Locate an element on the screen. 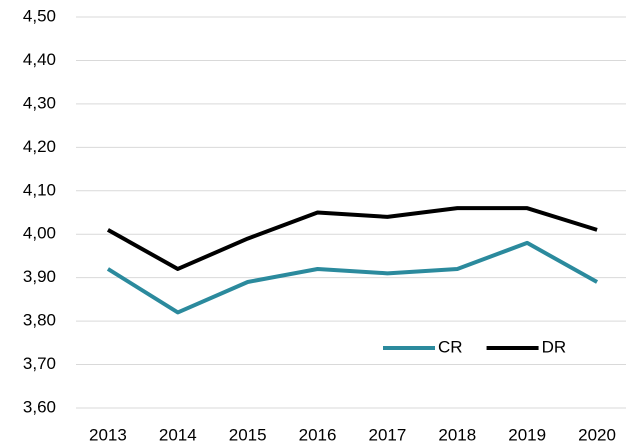  x-tick-label: 2017 is located at coordinates (388, 434).